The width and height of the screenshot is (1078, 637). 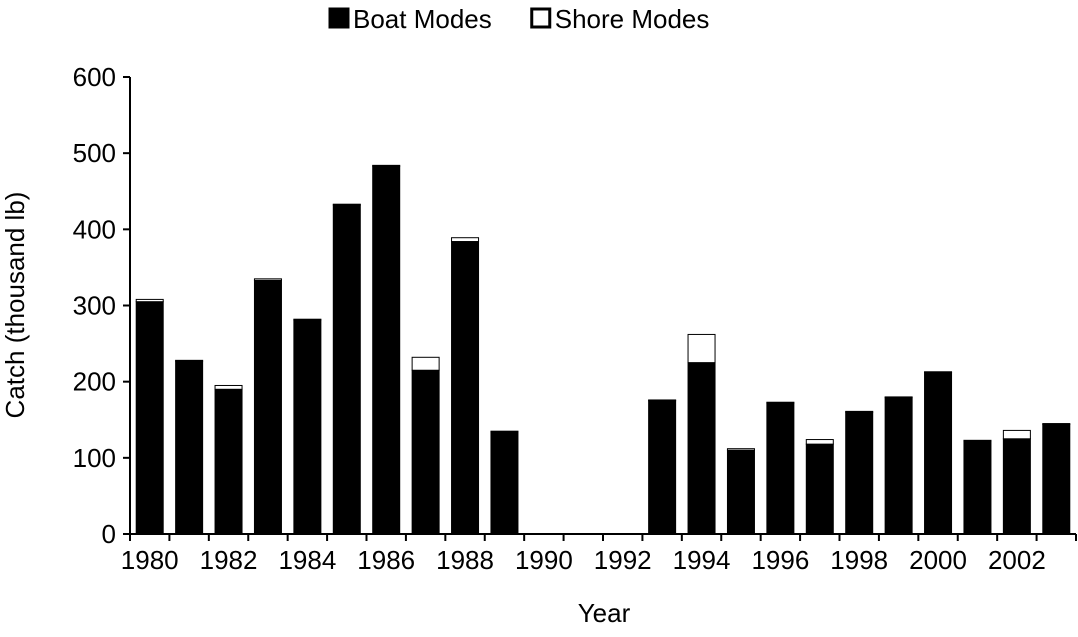 I want to click on x-tick-label: 2000, so click(x=938, y=560).